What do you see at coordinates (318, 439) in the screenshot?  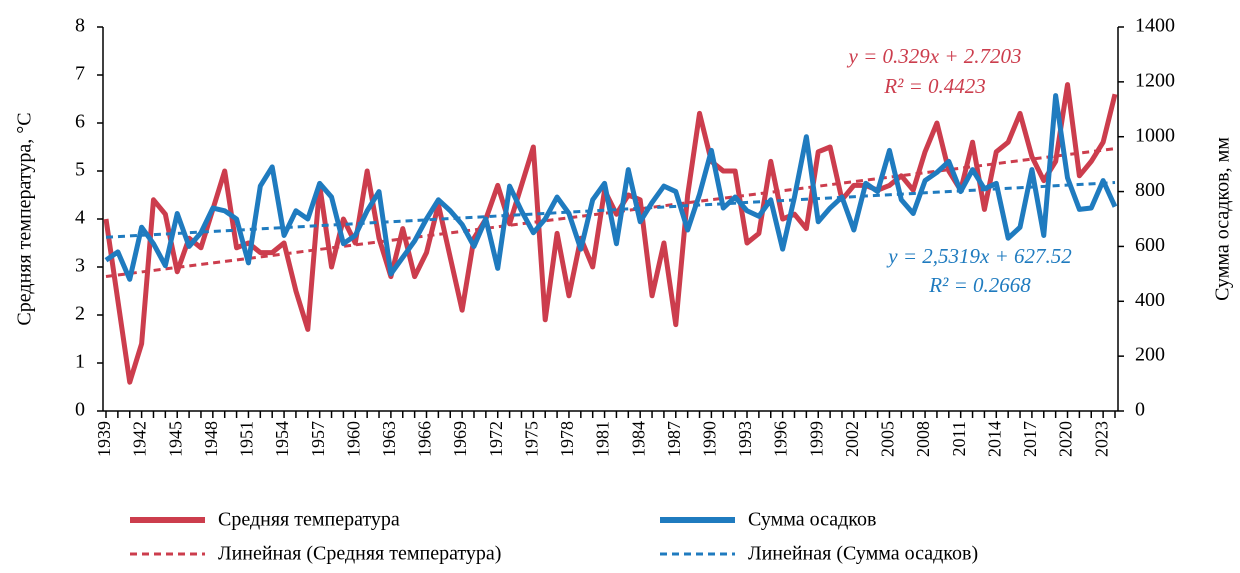 I see `x-tick-label: 1957` at bounding box center [318, 439].